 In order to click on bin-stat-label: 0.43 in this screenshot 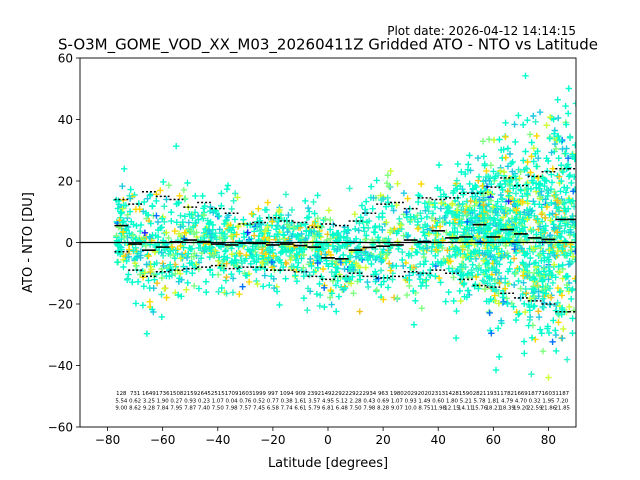, I will do `click(369, 402)`.